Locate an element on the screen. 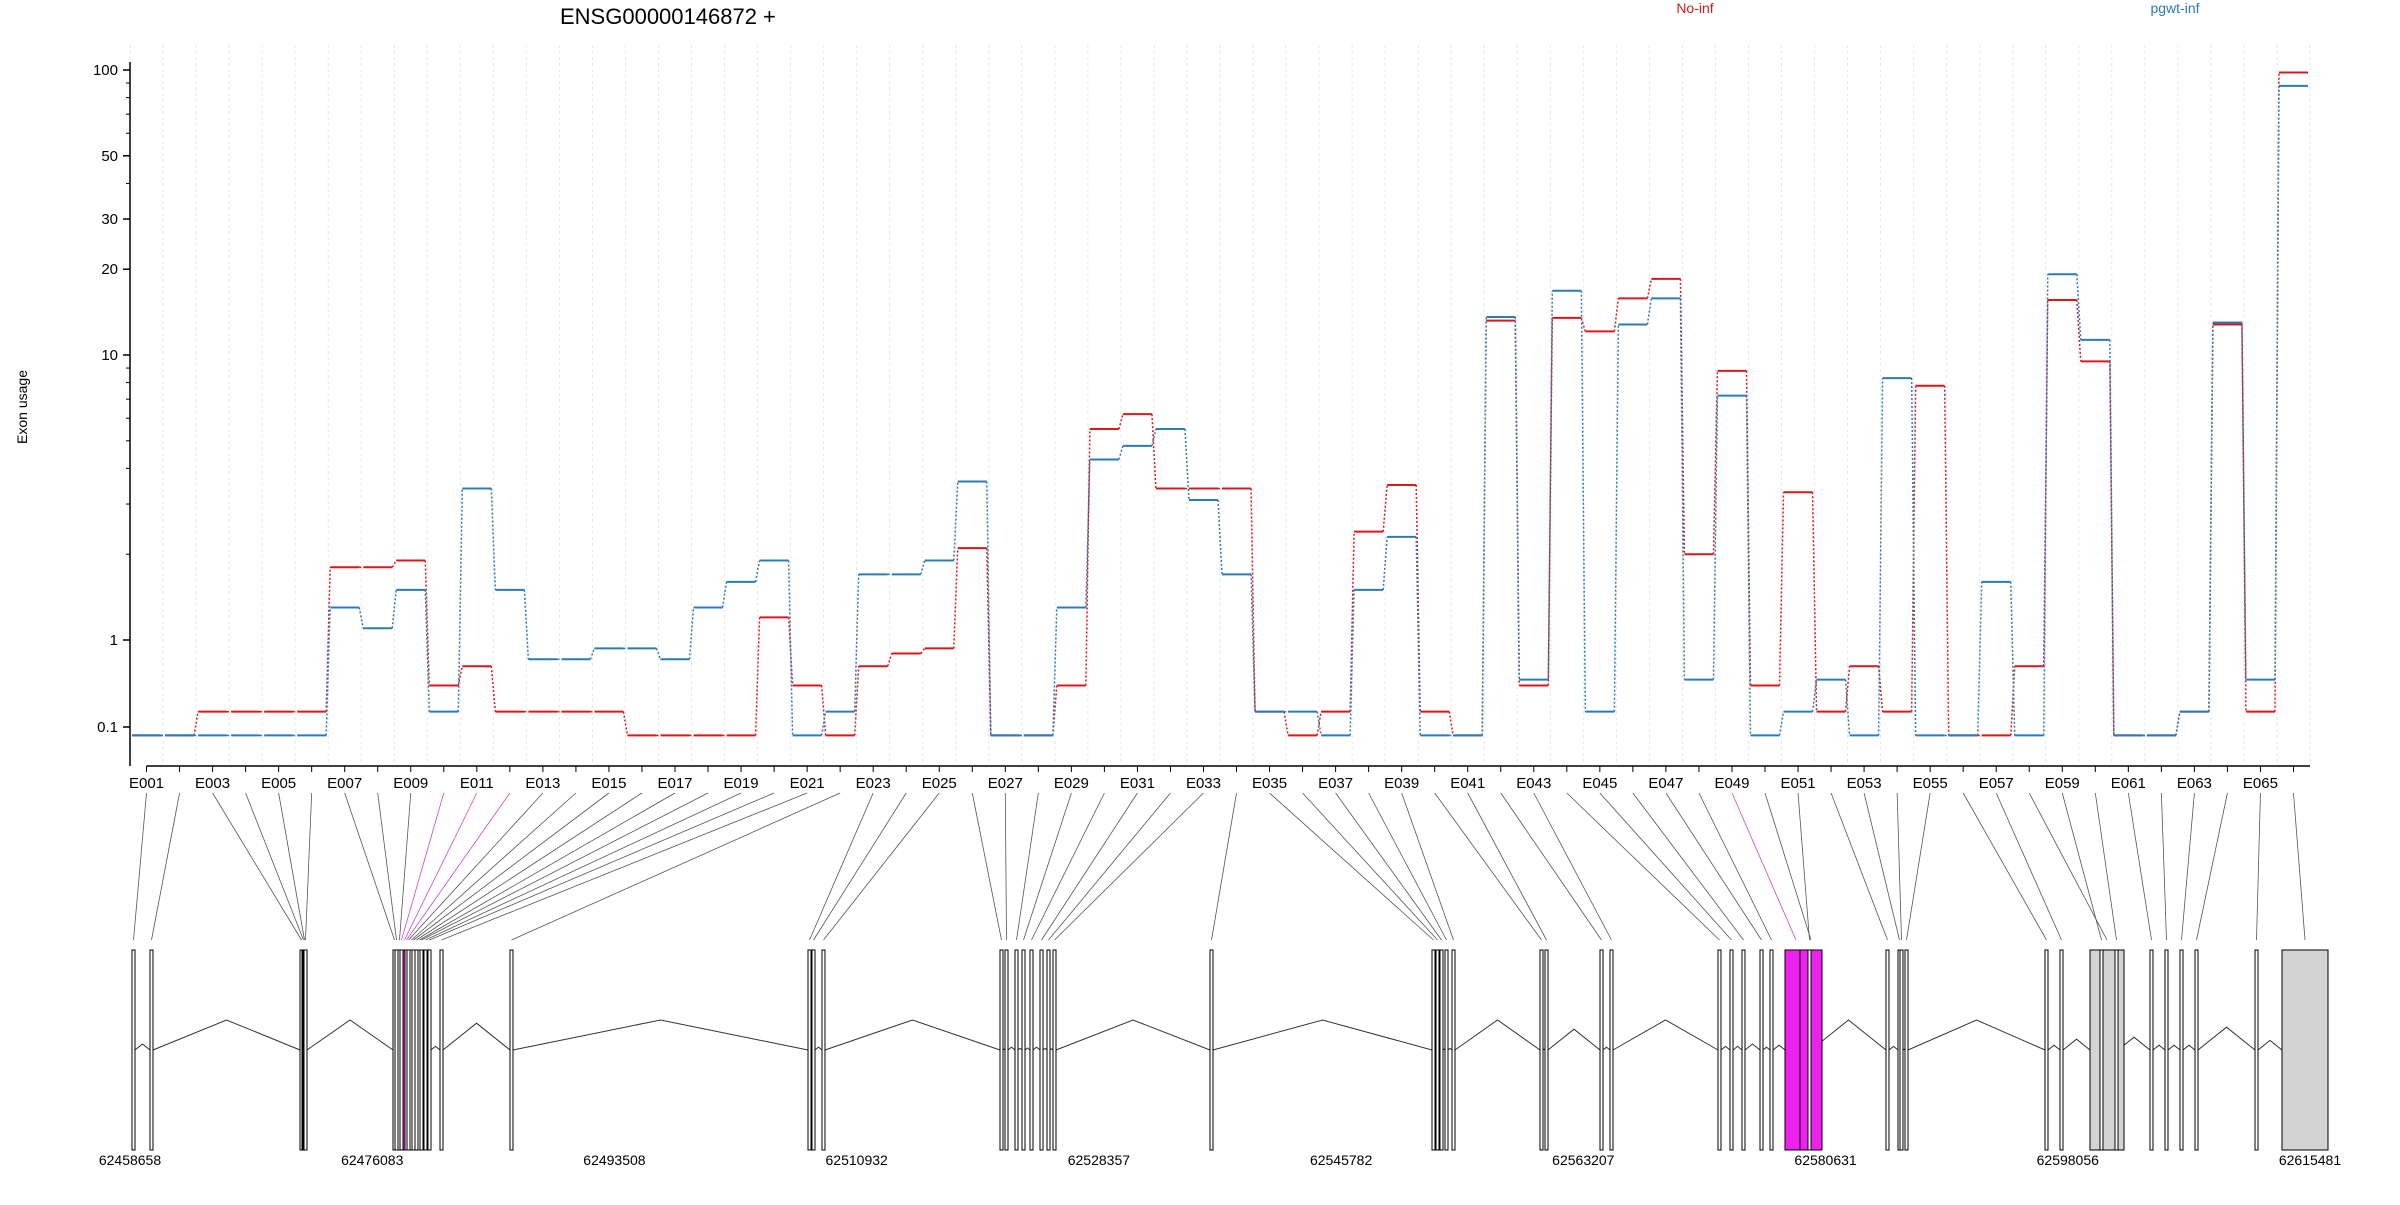  x-tick-label: E023 is located at coordinates (873, 783).